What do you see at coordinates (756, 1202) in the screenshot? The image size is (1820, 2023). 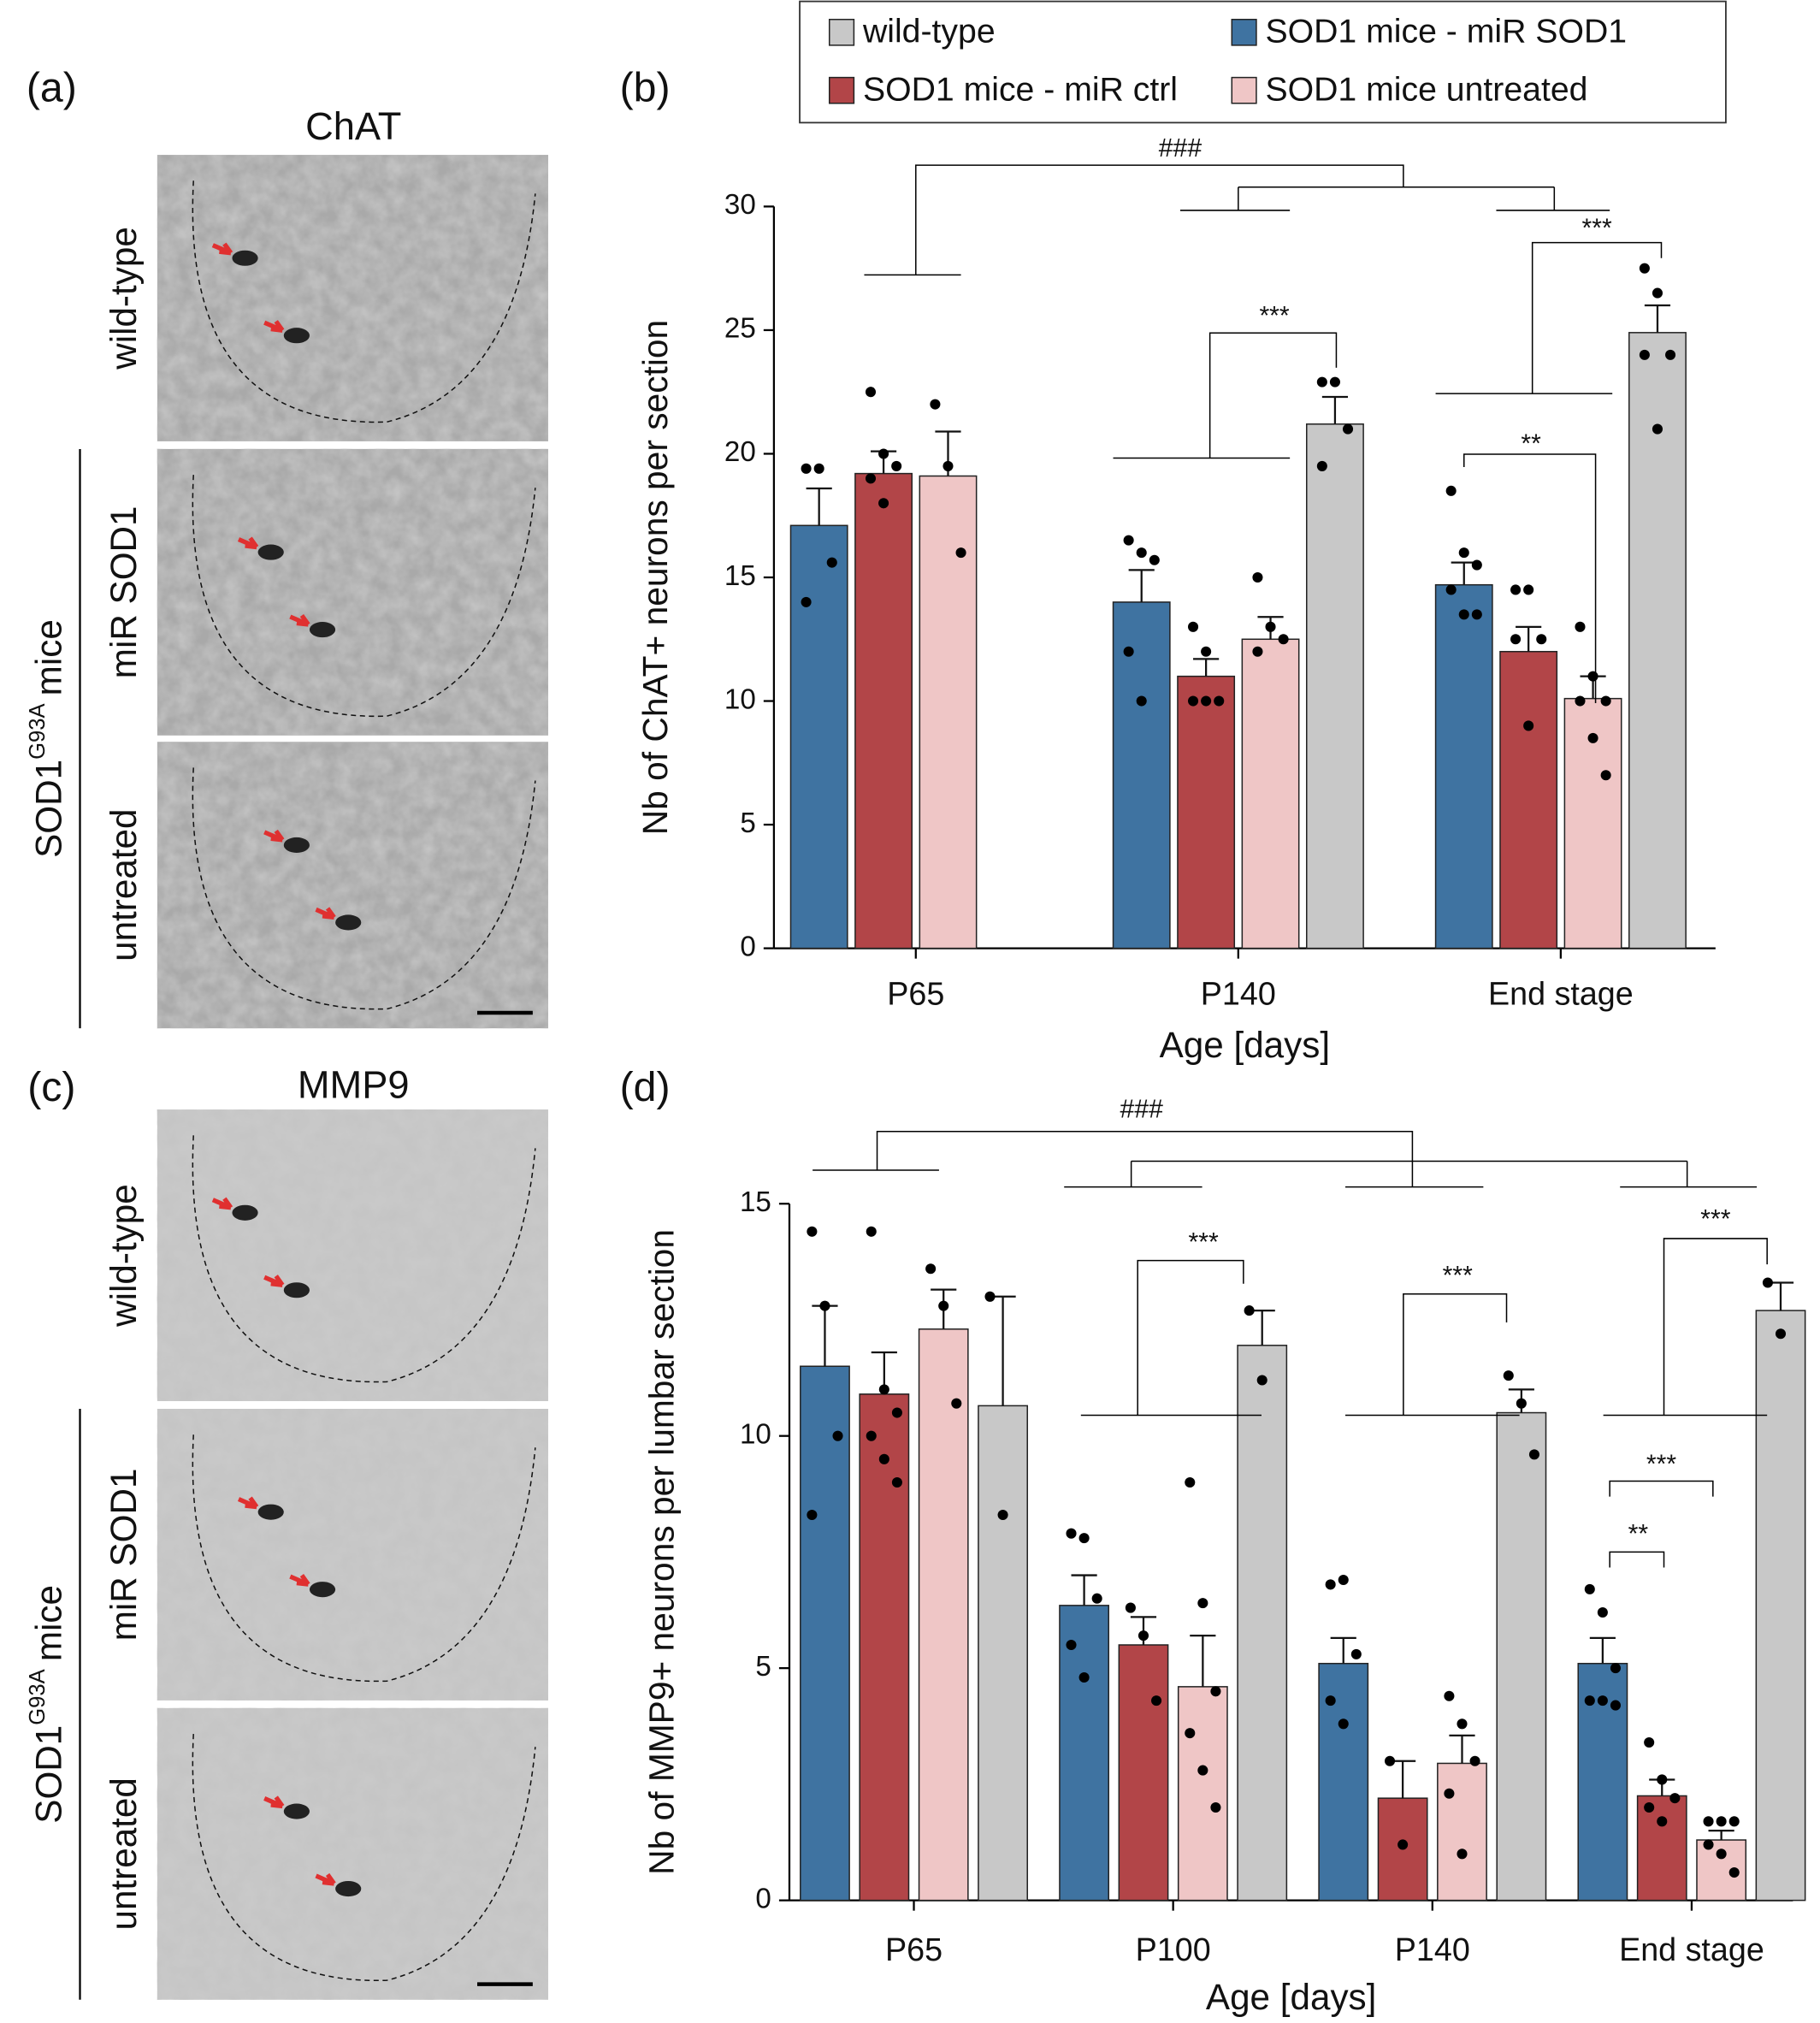 I see `y-tick-label: 15` at bounding box center [756, 1202].